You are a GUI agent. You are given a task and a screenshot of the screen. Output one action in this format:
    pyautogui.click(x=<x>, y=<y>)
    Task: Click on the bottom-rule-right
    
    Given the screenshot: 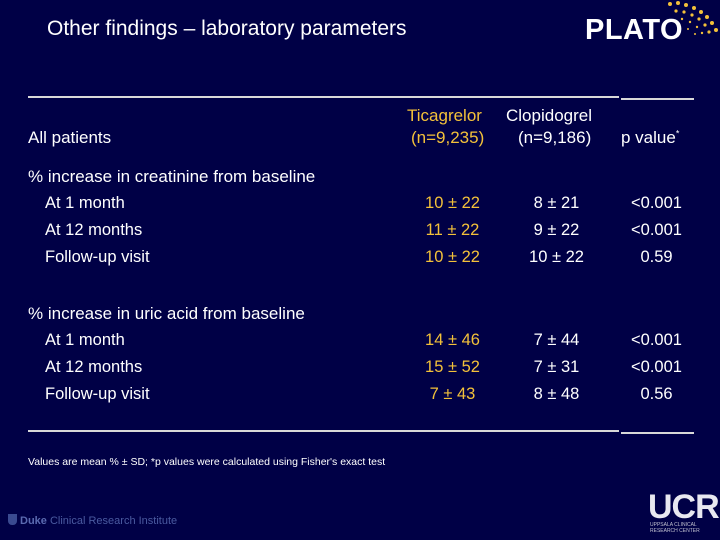 What is the action you would take?
    pyautogui.click(x=657, y=433)
    